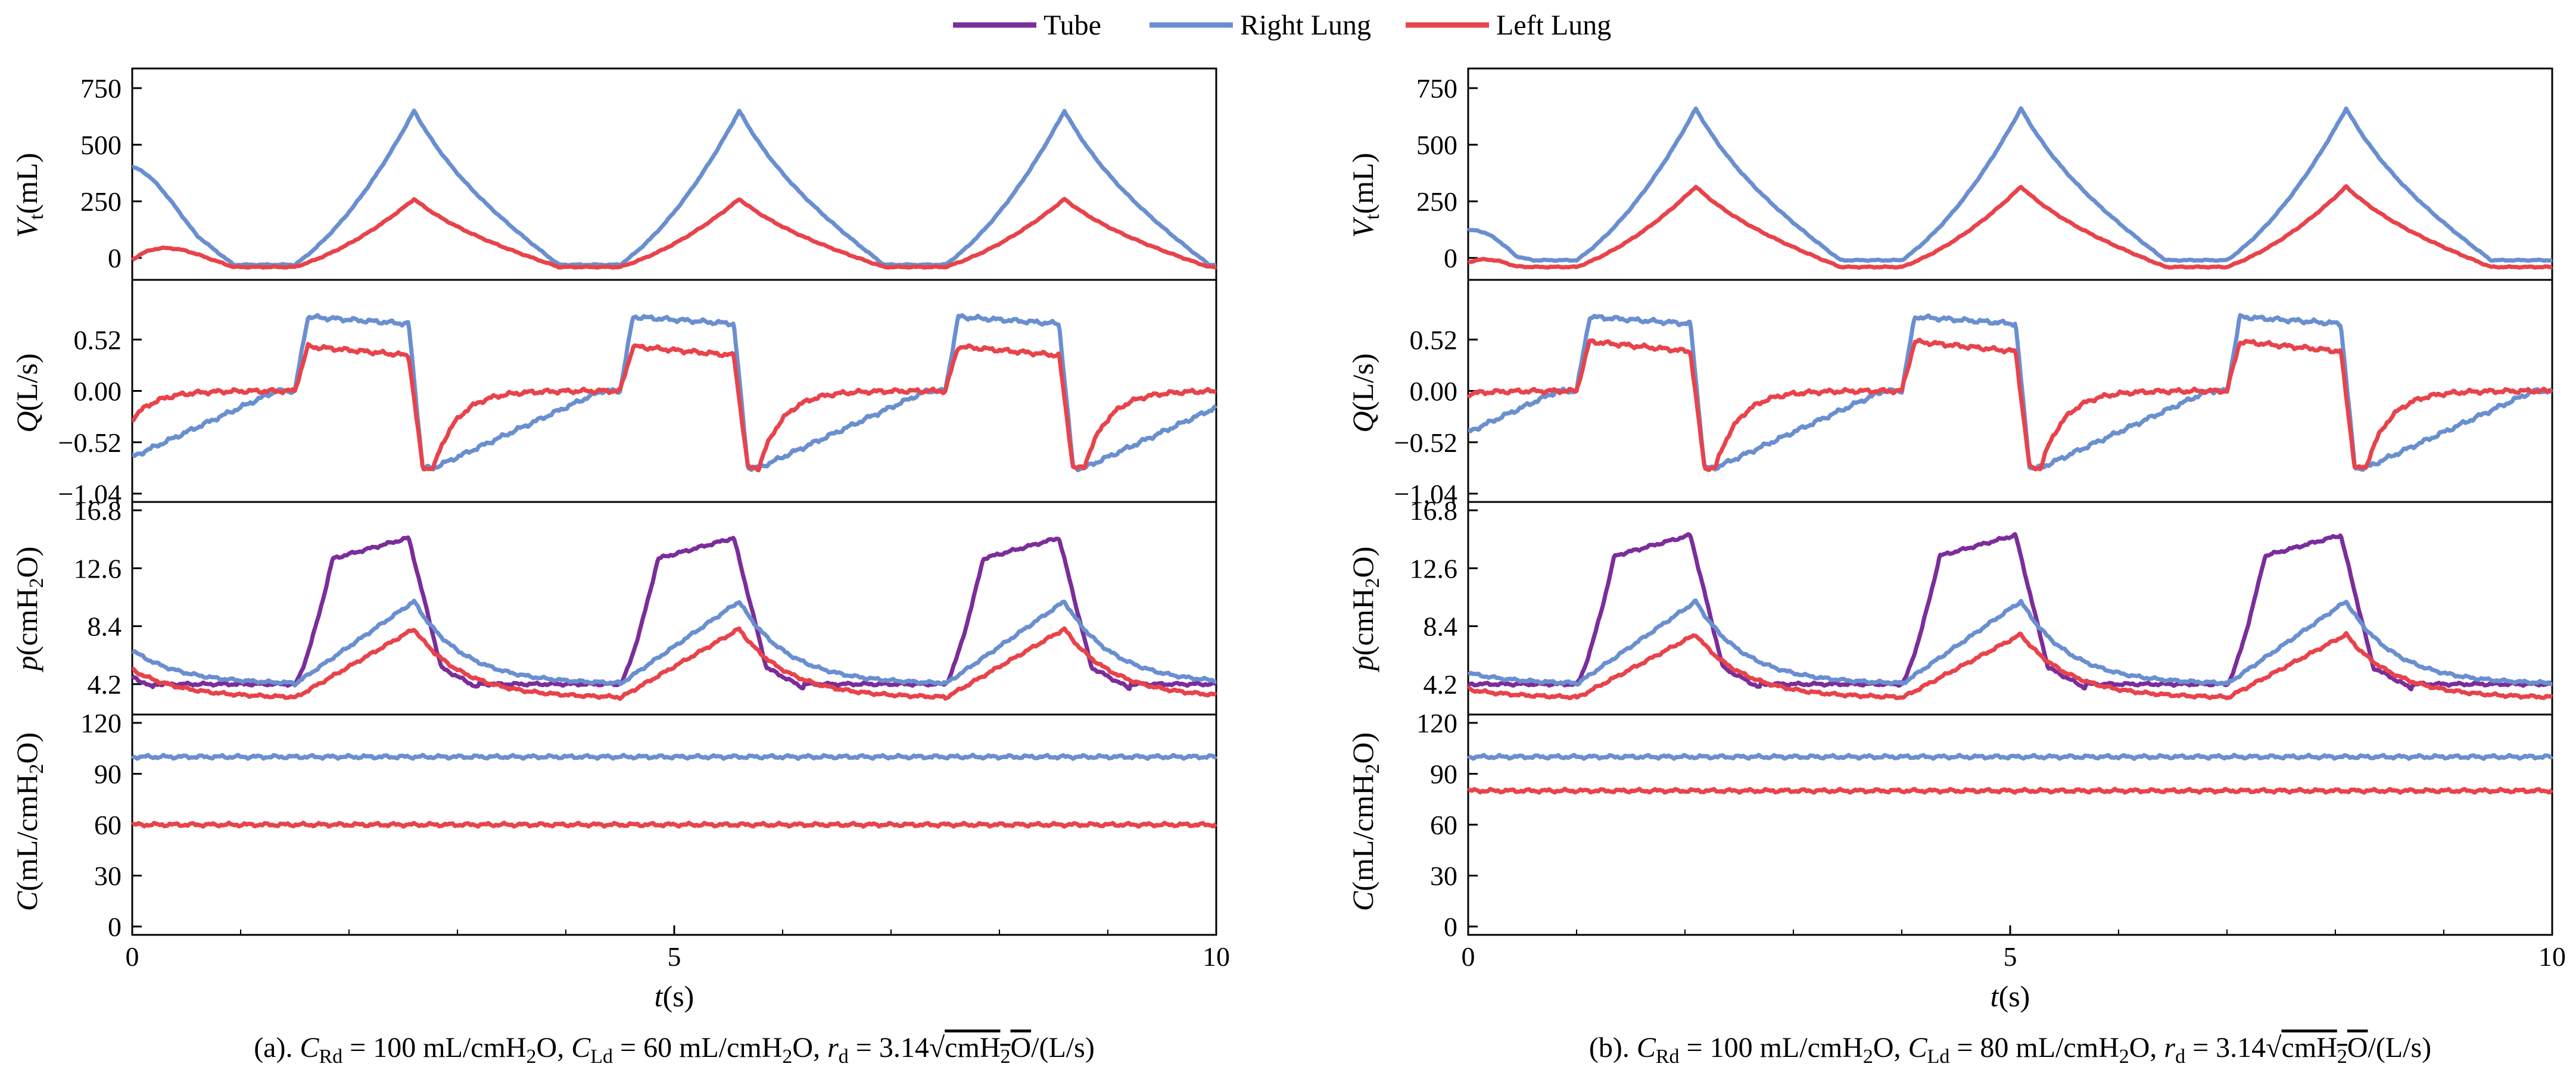 This screenshot has height=1073, width=2576. Describe the element at coordinates (29, 532) in the screenshot. I see `panel-a-ylabels: Vt(mL) Q(L/s) p(cmH2O) C(mL/cmH2O)` at that location.